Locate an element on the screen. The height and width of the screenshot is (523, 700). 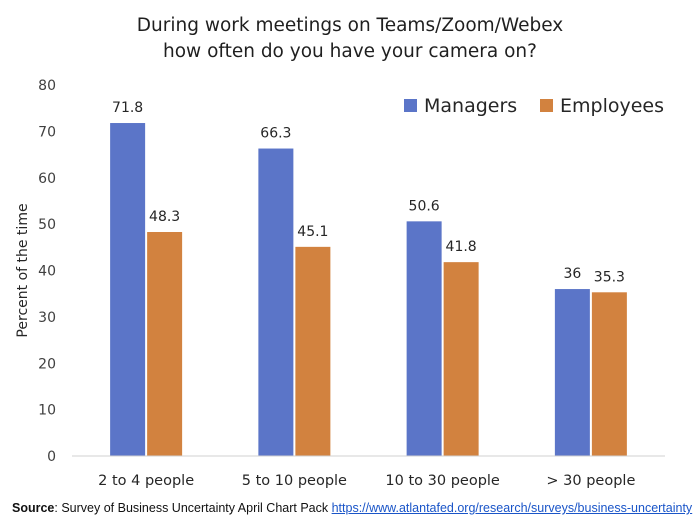
chart-title-line-2: how often do you have your camera on? is located at coordinates (350, 51).